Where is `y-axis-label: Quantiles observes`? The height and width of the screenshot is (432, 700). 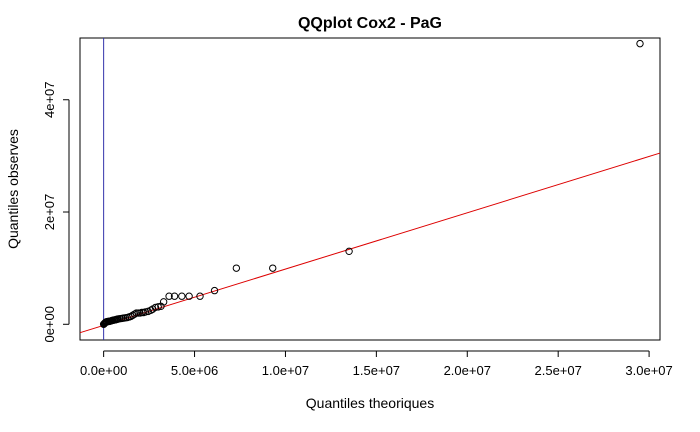
y-axis-label: Quantiles observes is located at coordinates (13, 189).